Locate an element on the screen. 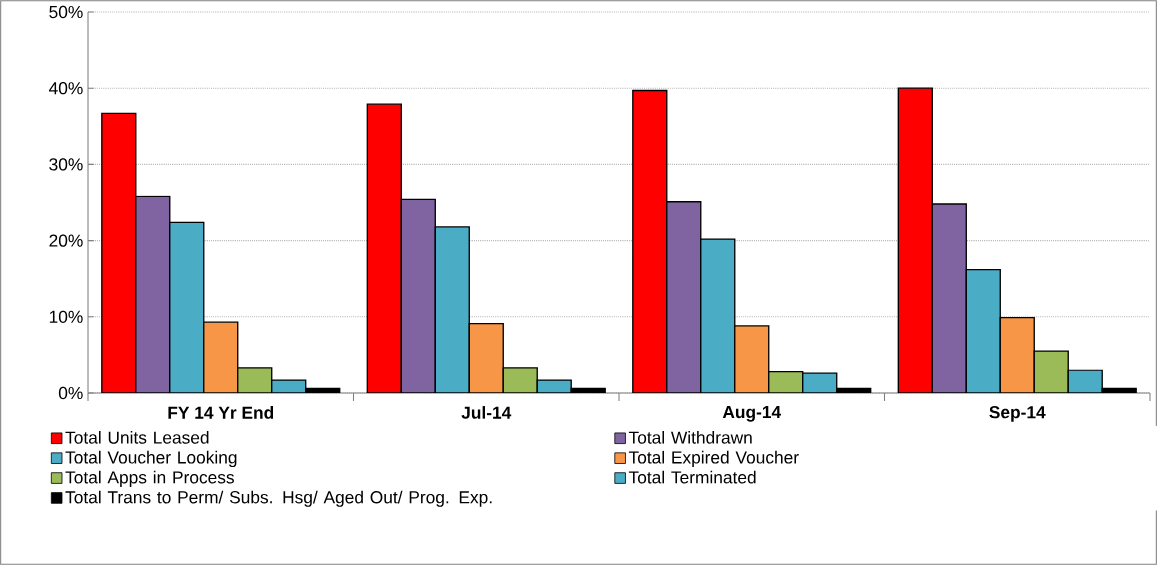 This screenshot has height=565, width=1157. x-tick-label: Sep-14 is located at coordinates (1017, 414).